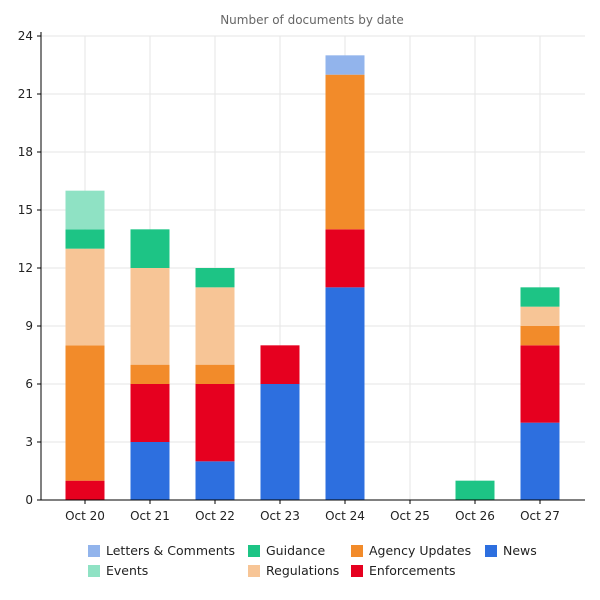 Image resolution: width=600 pixels, height=600 pixels. What do you see at coordinates (312, 20) in the screenshot?
I see `chart-title: Number of documents by date` at bounding box center [312, 20].